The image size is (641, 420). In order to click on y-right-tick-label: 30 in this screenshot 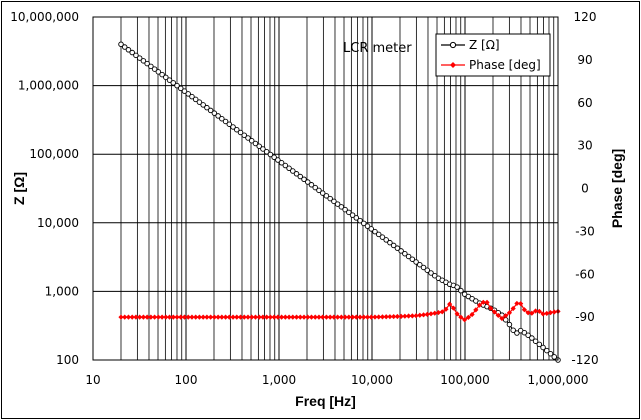, I will do `click(584, 146)`.